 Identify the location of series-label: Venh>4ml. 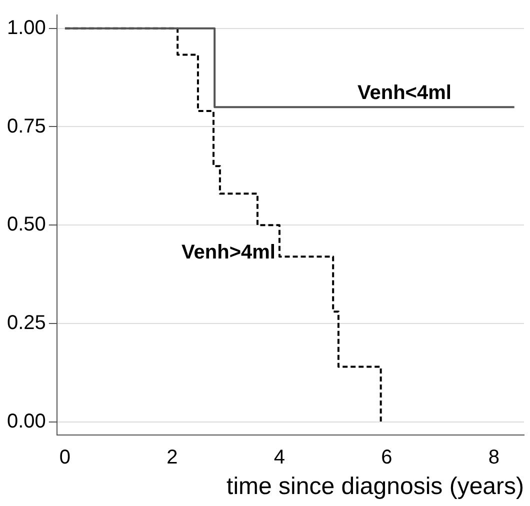
(229, 253).